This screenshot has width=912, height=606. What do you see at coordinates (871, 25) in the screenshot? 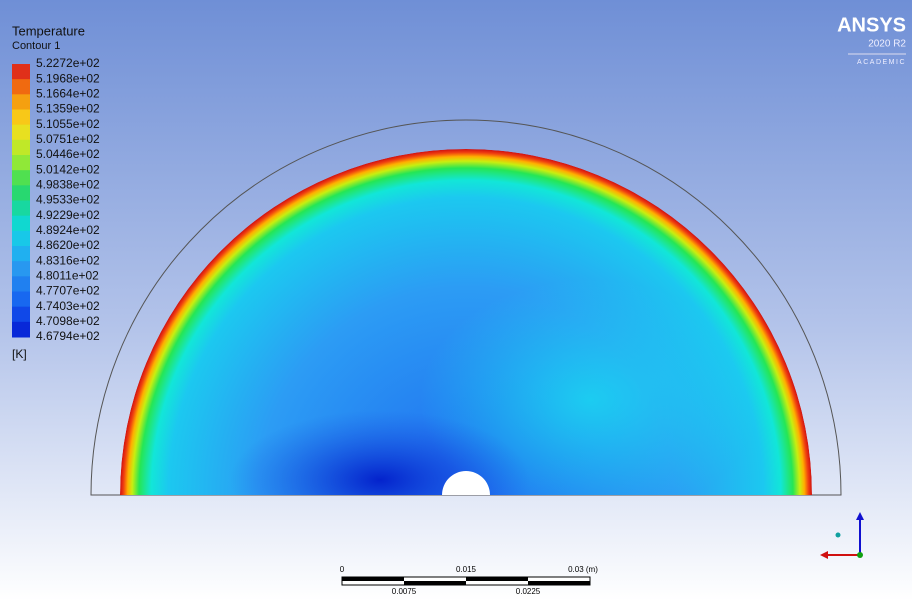
I see `logo-name: ANSYS` at bounding box center [871, 25].